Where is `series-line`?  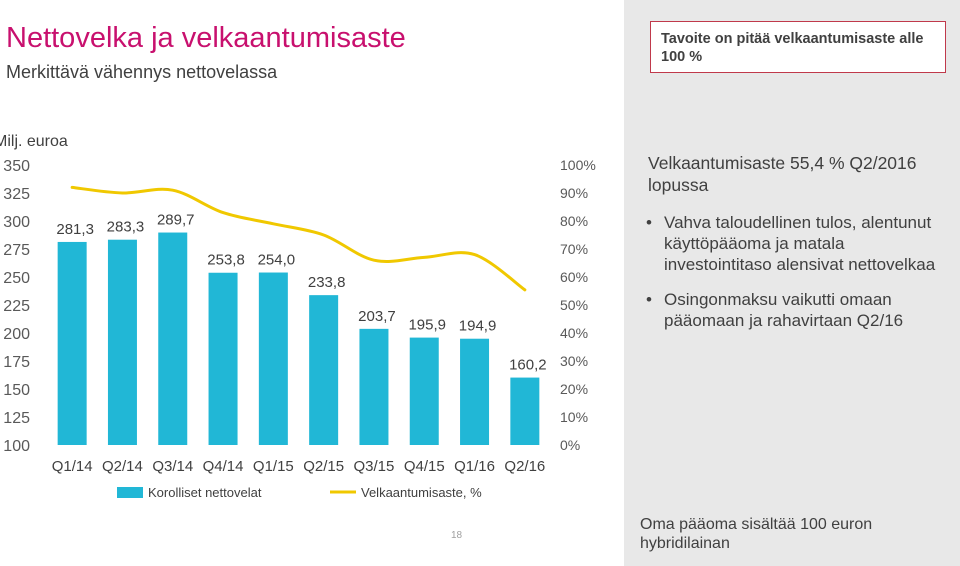
series-line is located at coordinates (298, 238).